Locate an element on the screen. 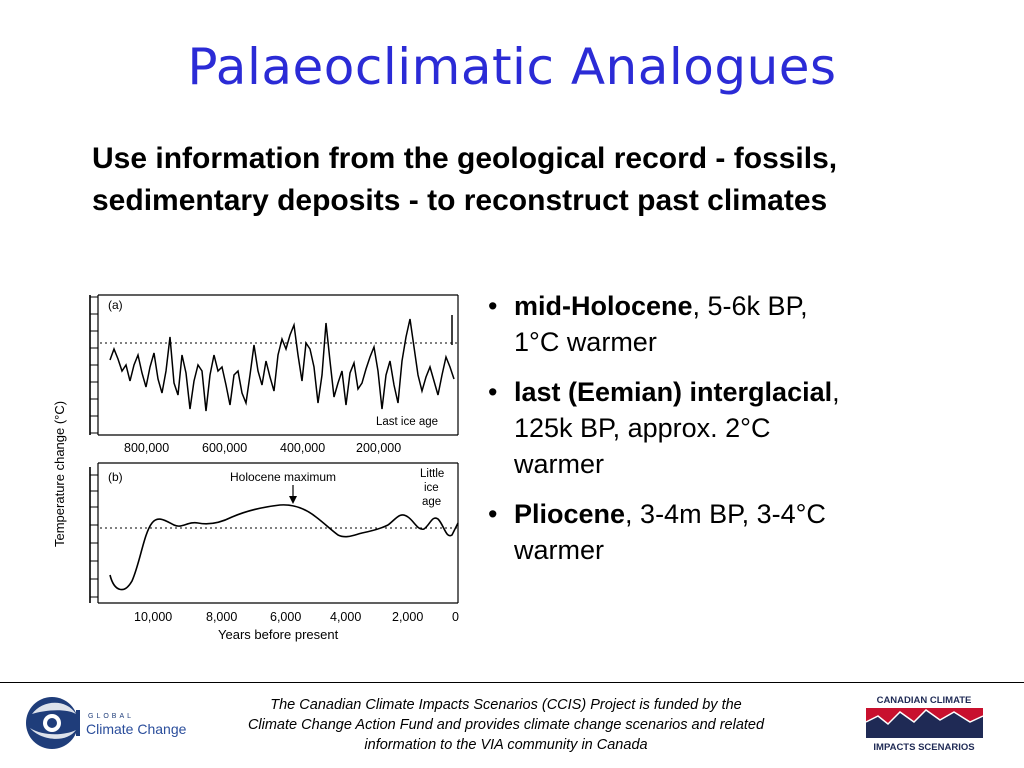 Image resolution: width=1024 pixels, height=768 pixels. logo-global-text: GLOBAL is located at coordinates (111, 716).